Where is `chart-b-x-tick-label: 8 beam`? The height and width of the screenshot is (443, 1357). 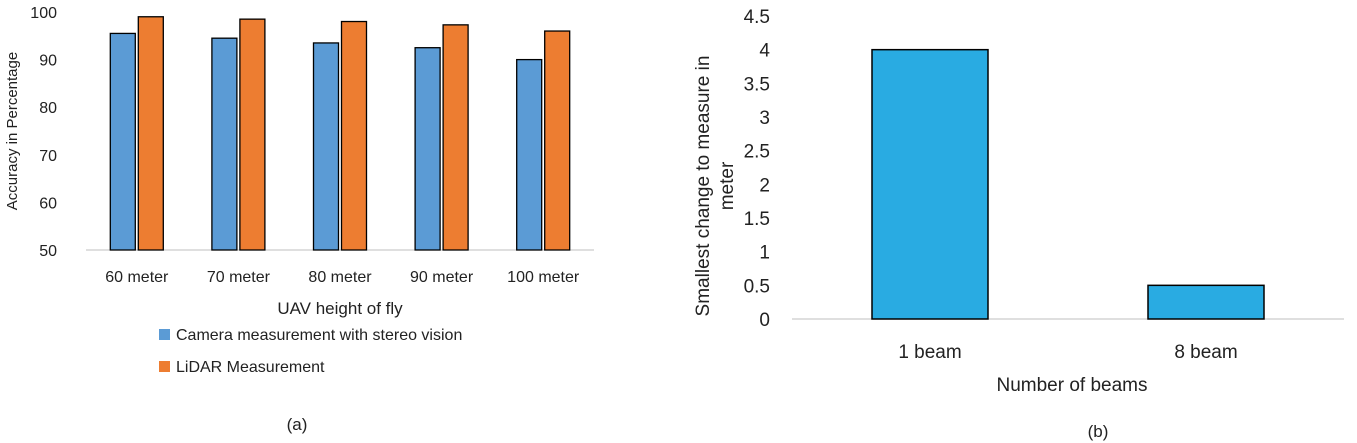
chart-b-x-tick-label: 8 beam is located at coordinates (1205, 352).